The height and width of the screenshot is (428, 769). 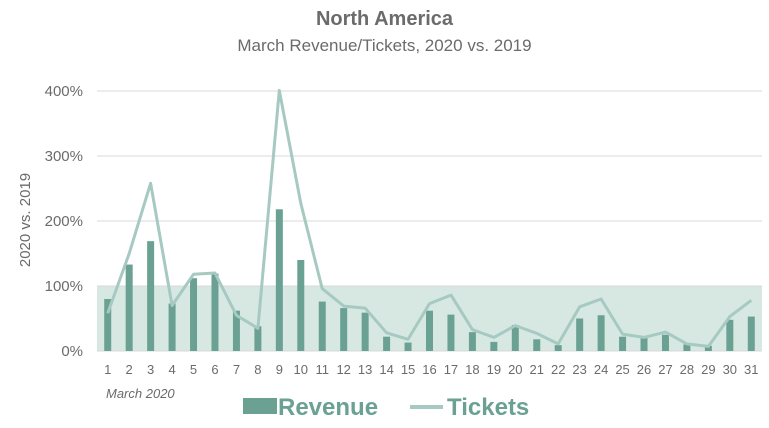 What do you see at coordinates (451, 369) in the screenshot?
I see `x-tick-label: 17` at bounding box center [451, 369].